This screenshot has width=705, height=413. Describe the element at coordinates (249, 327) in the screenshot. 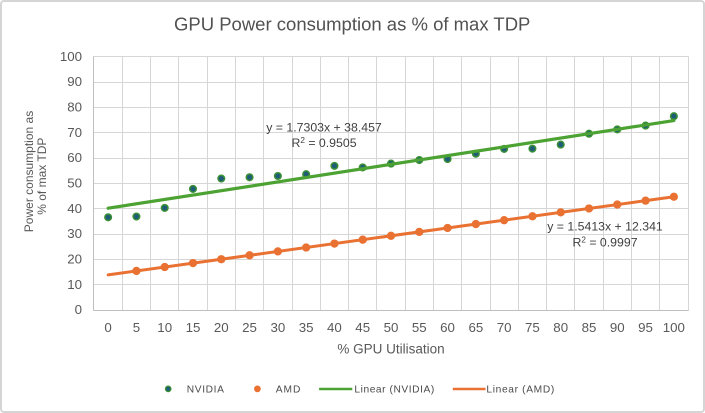

I see `svg-text: 25` at that location.